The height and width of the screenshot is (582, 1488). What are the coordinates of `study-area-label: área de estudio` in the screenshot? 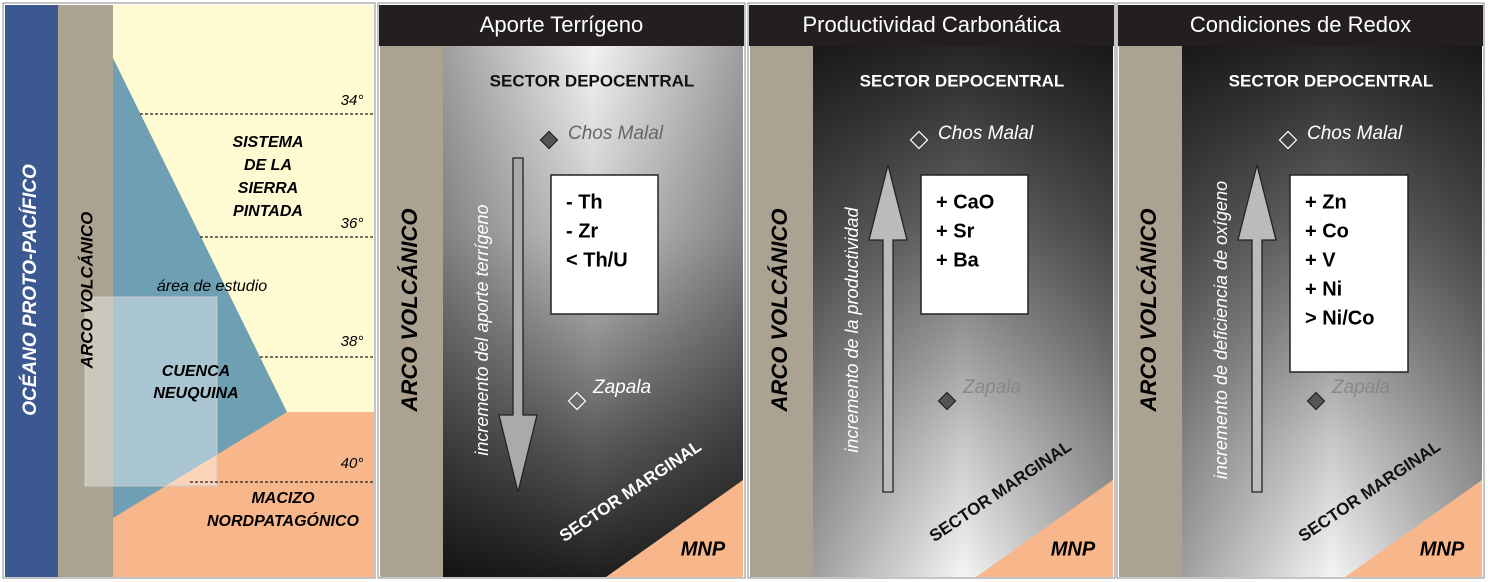 It's located at (212, 286).